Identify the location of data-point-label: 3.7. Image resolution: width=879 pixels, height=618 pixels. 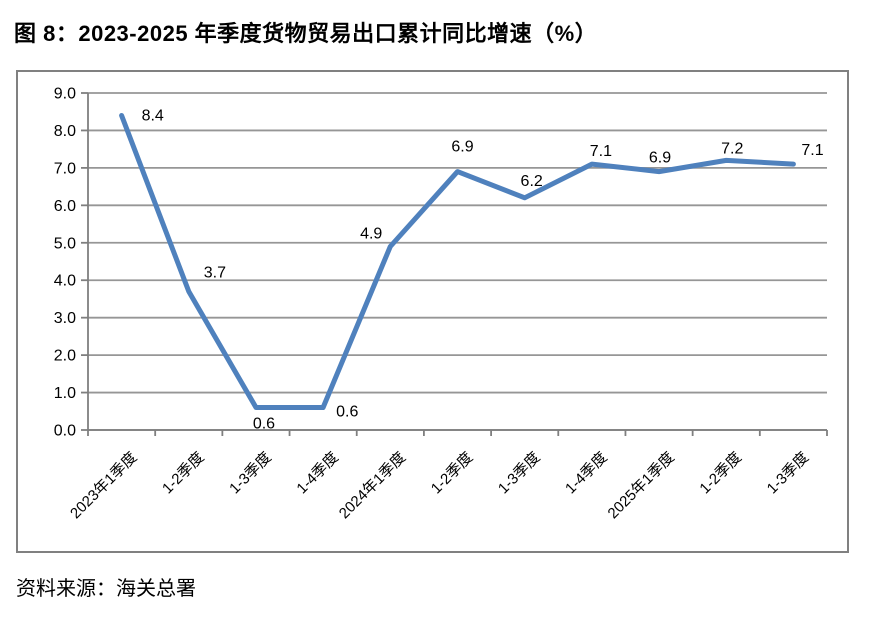
(215, 272).